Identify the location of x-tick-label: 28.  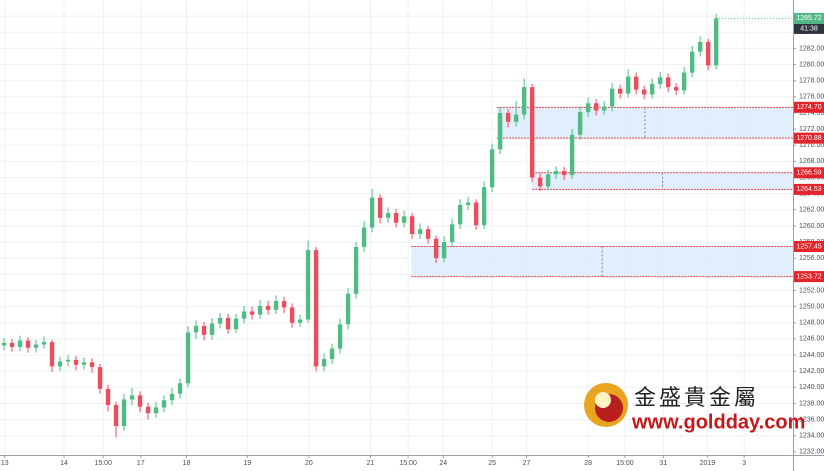
(588, 463).